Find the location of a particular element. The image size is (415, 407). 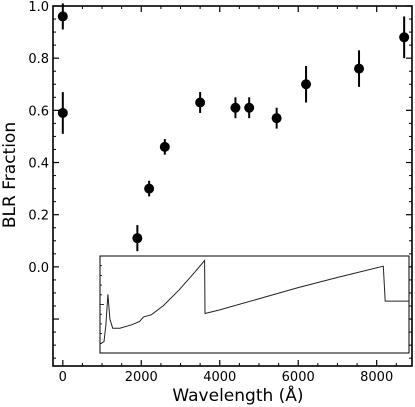

x-tick-label: 2000 is located at coordinates (141, 377).